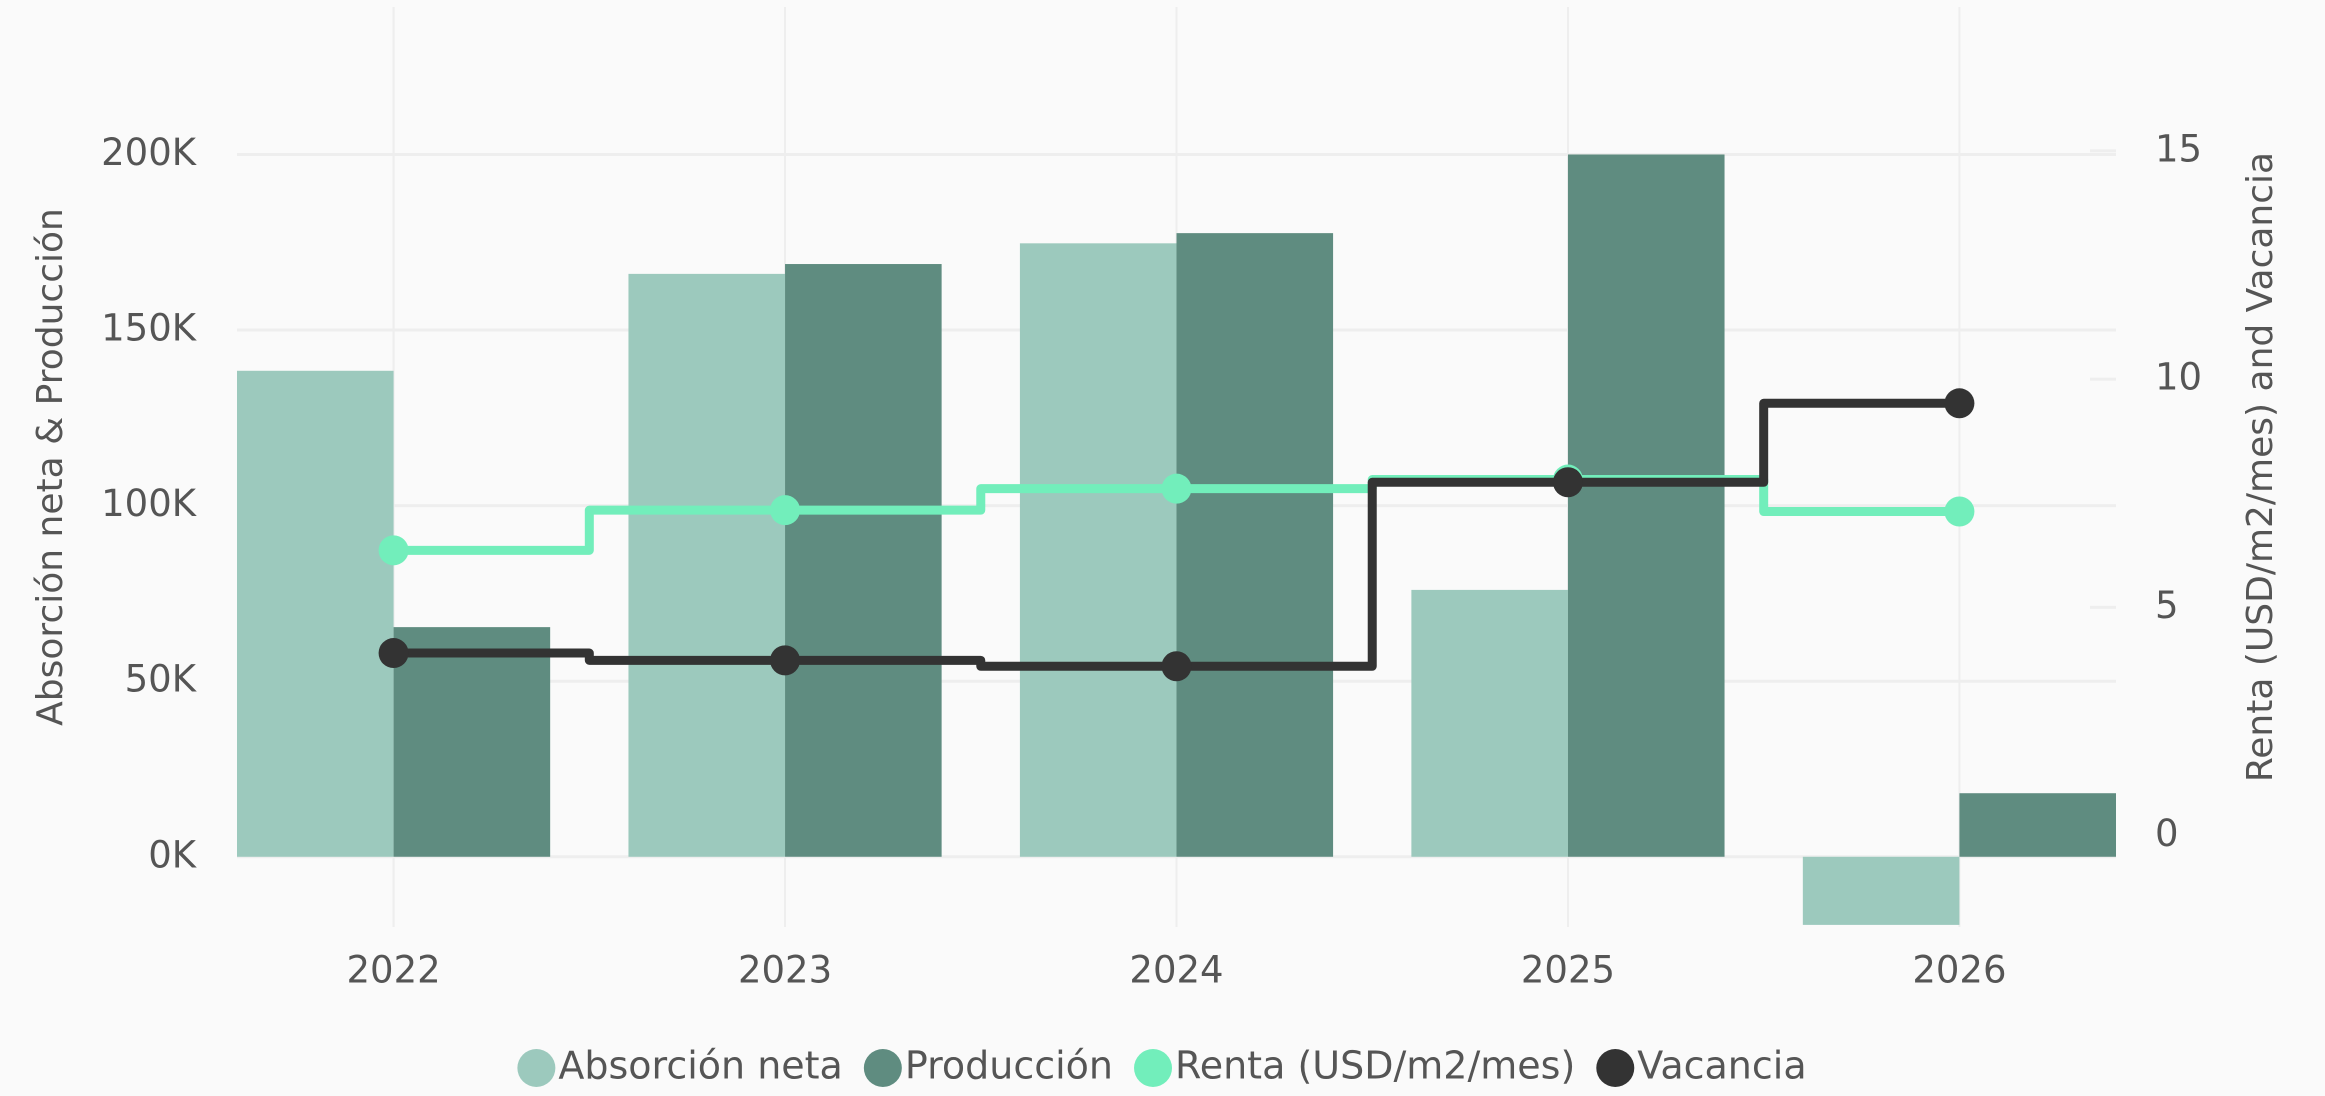 This screenshot has width=2325, height=1096. I want to click on legend-label: Renta (USD/m2/mes), so click(1375, 1066).